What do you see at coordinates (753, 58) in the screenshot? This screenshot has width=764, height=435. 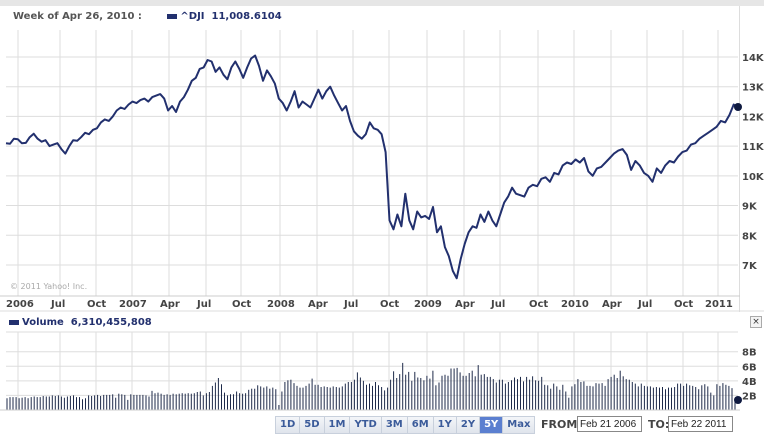 I see `y-axis-label: 14K` at bounding box center [753, 58].